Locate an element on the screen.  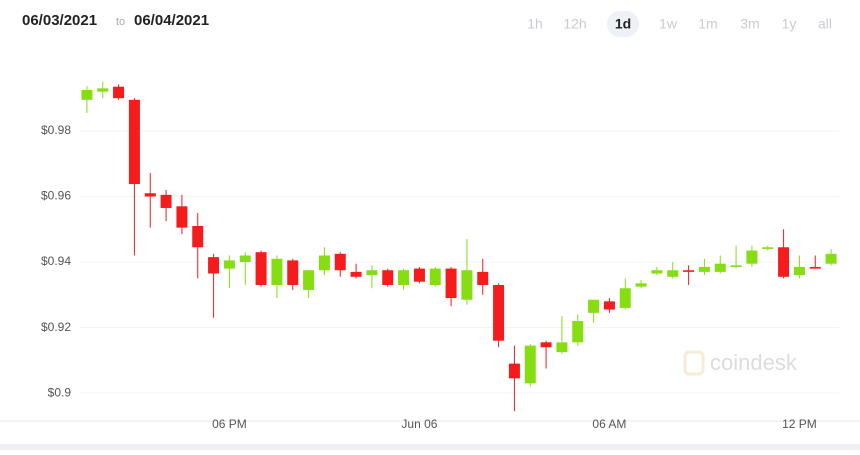
y-tick-label: $0.9 is located at coordinates (60, 392).